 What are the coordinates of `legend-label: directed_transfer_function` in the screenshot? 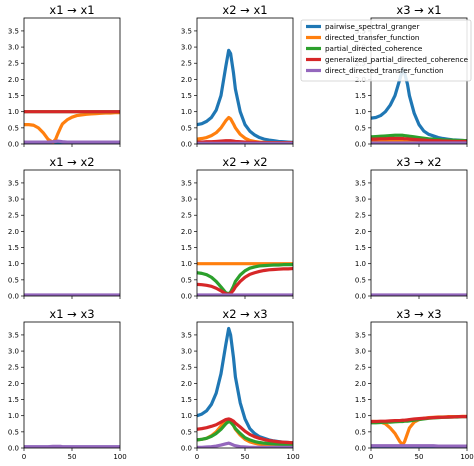 It's located at (372, 37).